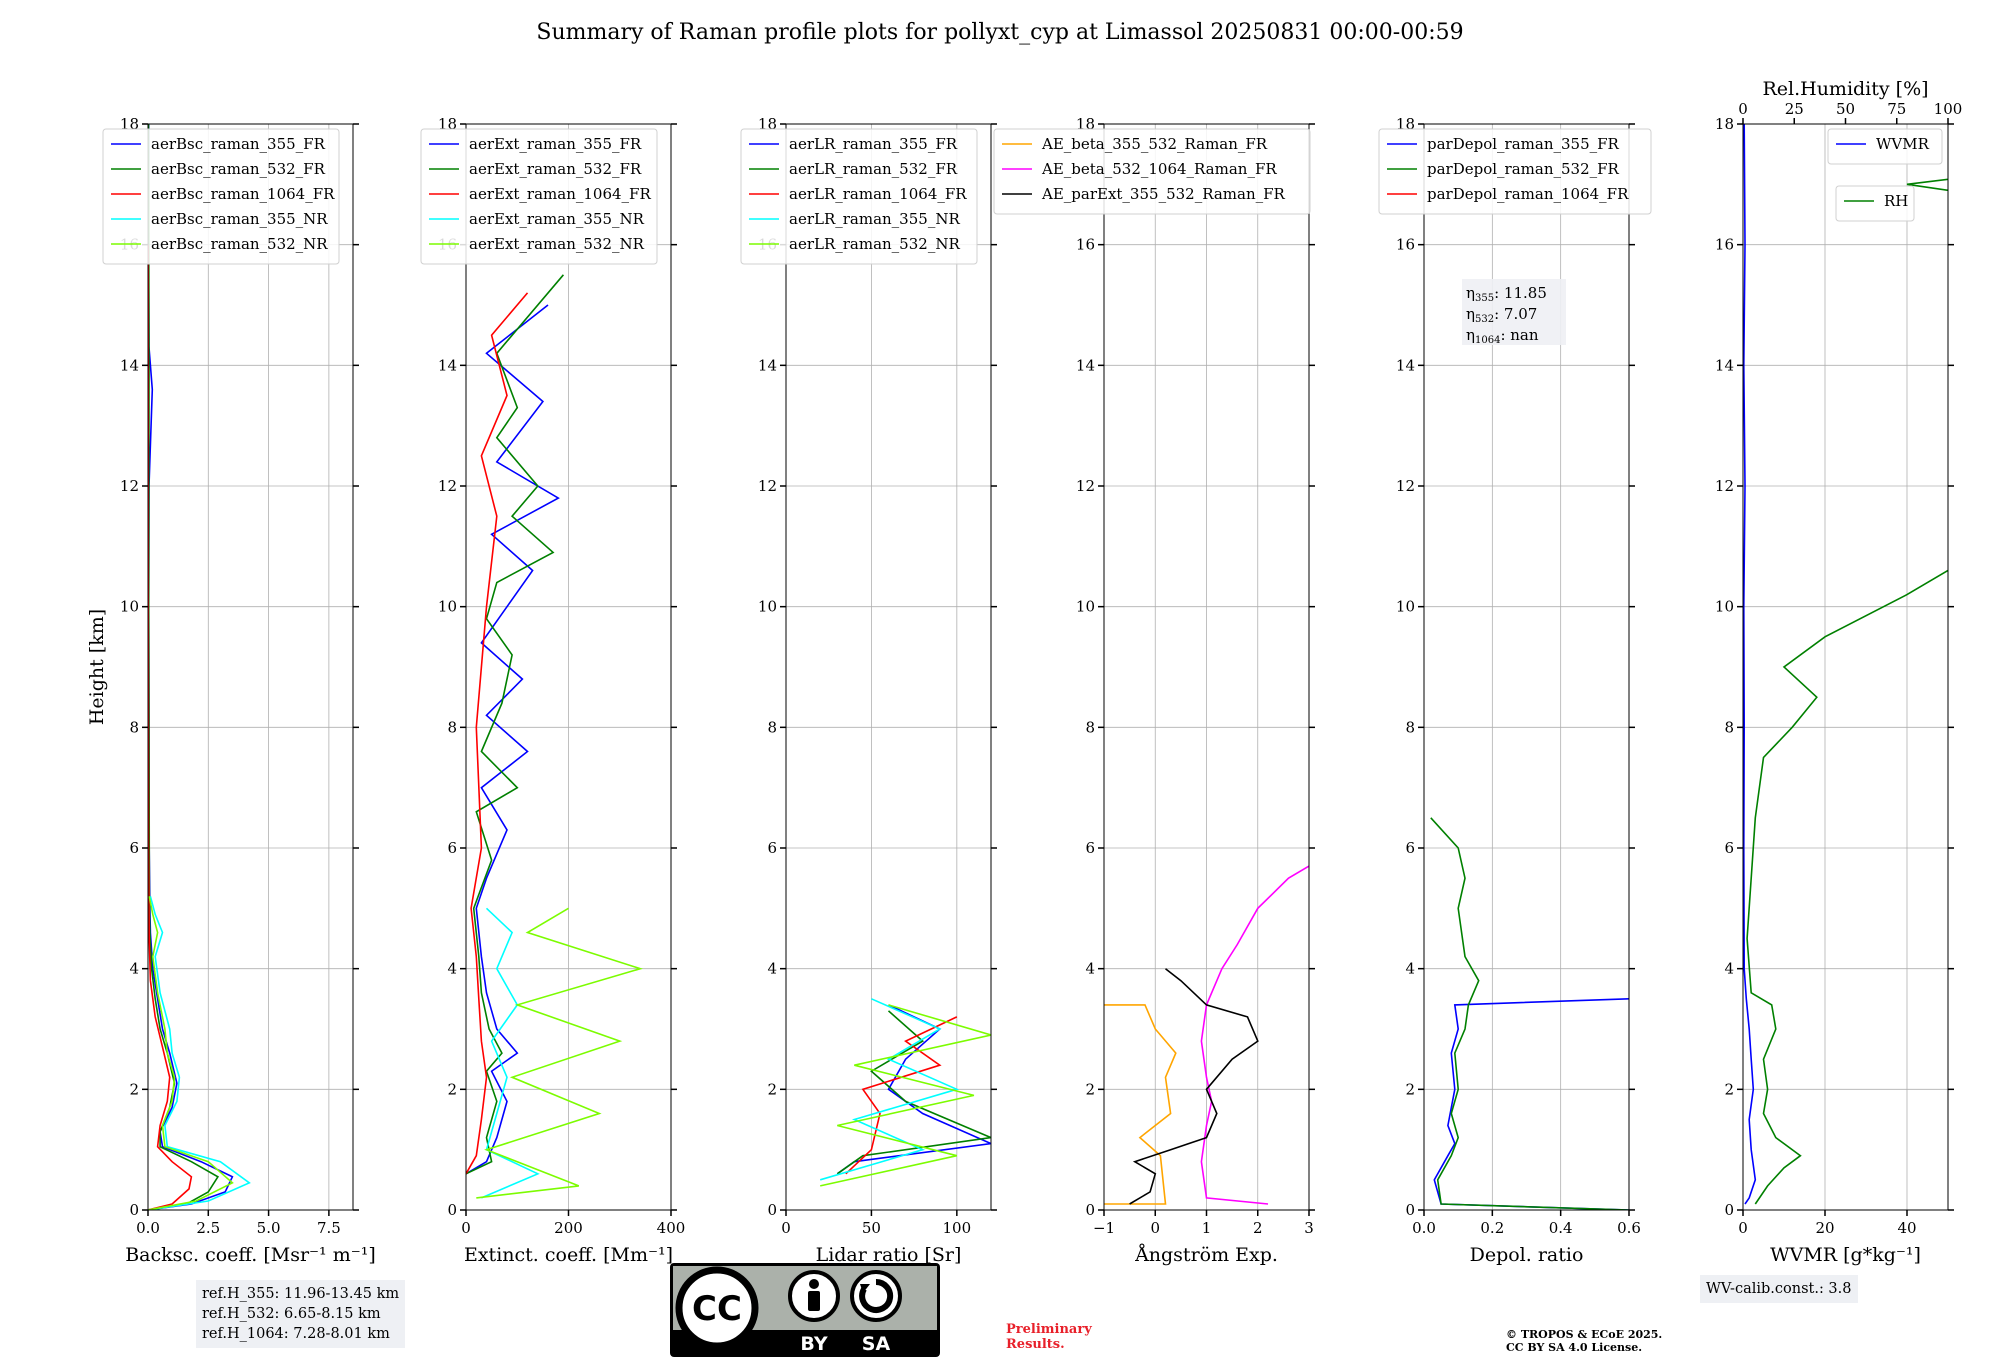 This screenshot has height=1360, width=2000. Describe the element at coordinates (1629, 1228) in the screenshot. I see `x-tick-label: 0.6` at that location.